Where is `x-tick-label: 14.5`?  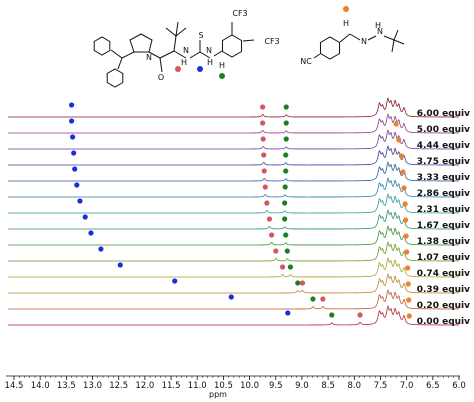 x-tick-label: 14.5 is located at coordinates (14, 386).